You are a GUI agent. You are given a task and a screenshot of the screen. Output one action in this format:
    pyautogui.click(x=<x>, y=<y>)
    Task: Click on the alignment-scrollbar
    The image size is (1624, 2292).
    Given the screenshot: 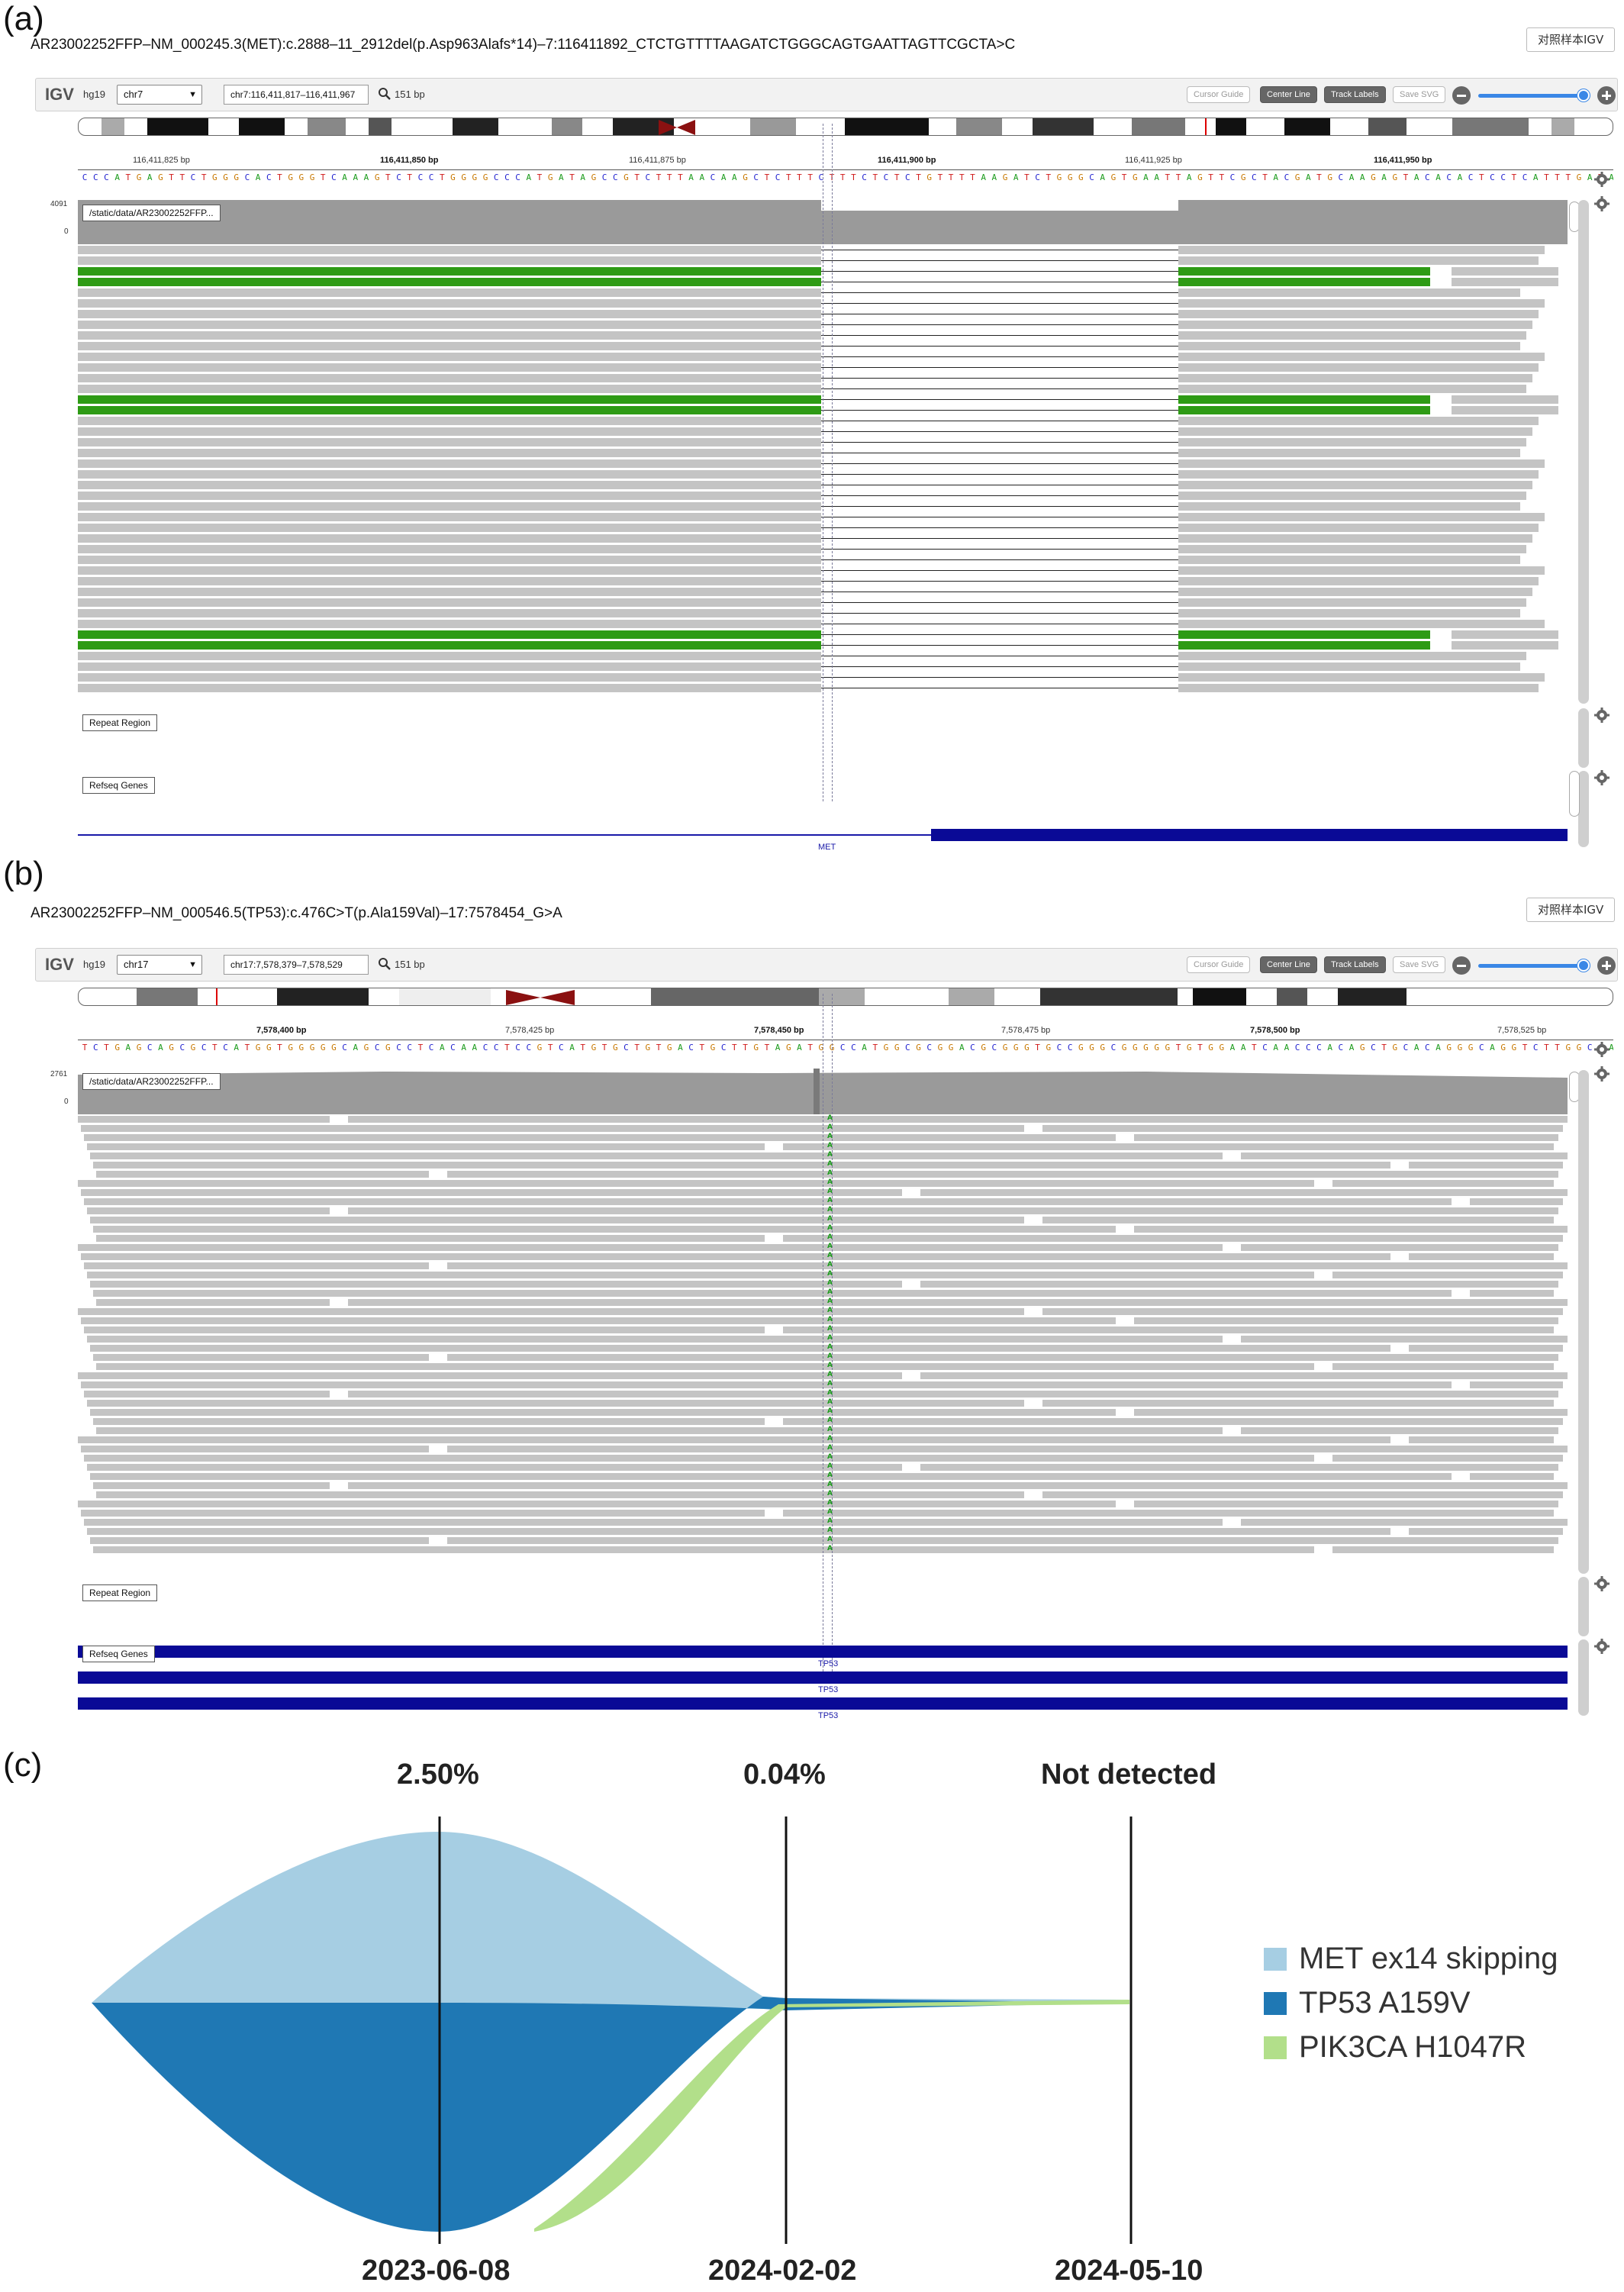 What is the action you would take?
    pyautogui.click(x=1583, y=452)
    